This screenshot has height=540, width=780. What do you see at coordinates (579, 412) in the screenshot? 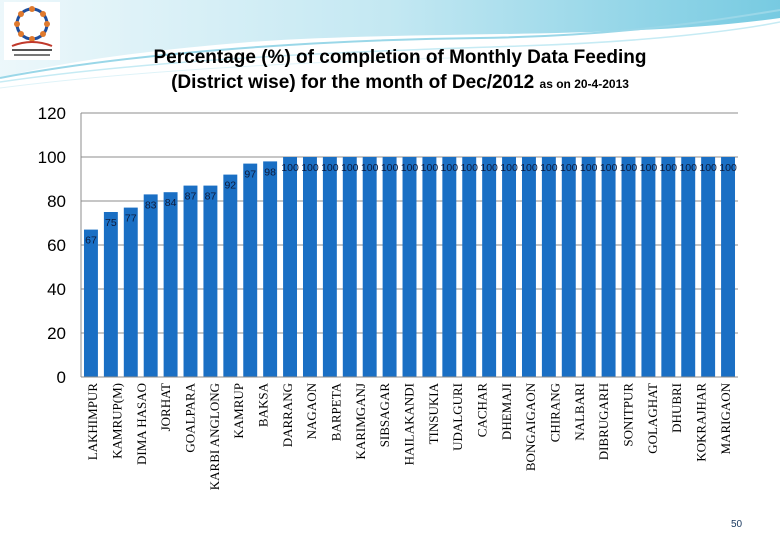
I see `x-tick-label: NALBARI` at bounding box center [579, 412].